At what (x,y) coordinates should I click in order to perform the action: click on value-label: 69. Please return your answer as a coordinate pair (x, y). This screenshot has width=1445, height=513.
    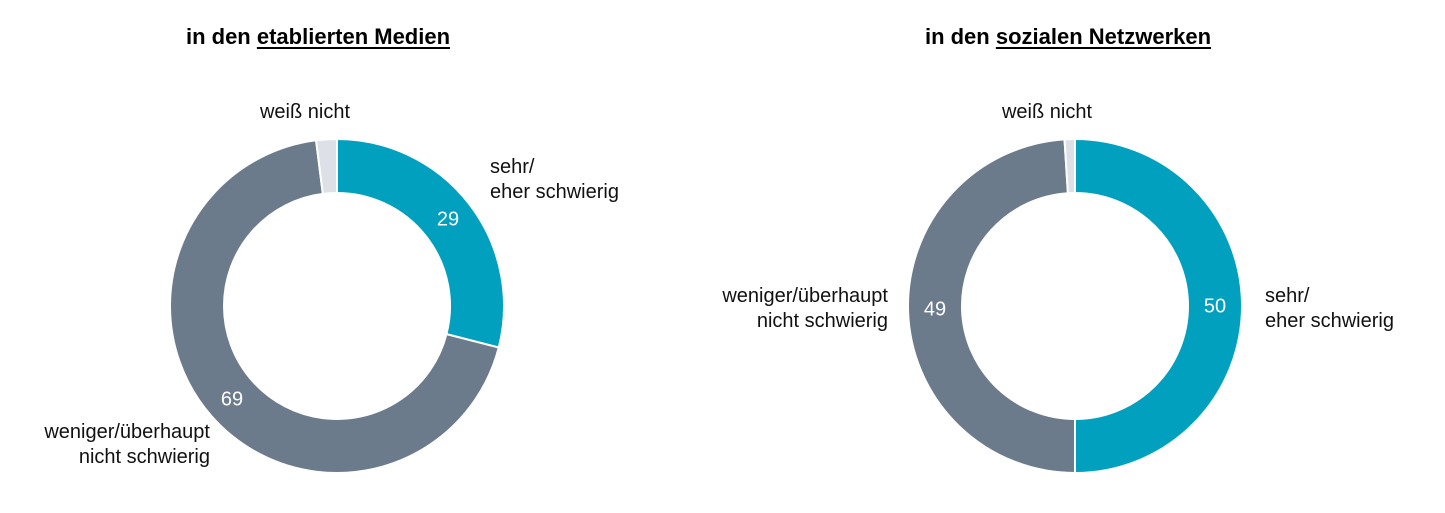
    Looking at the image, I should click on (232, 399).